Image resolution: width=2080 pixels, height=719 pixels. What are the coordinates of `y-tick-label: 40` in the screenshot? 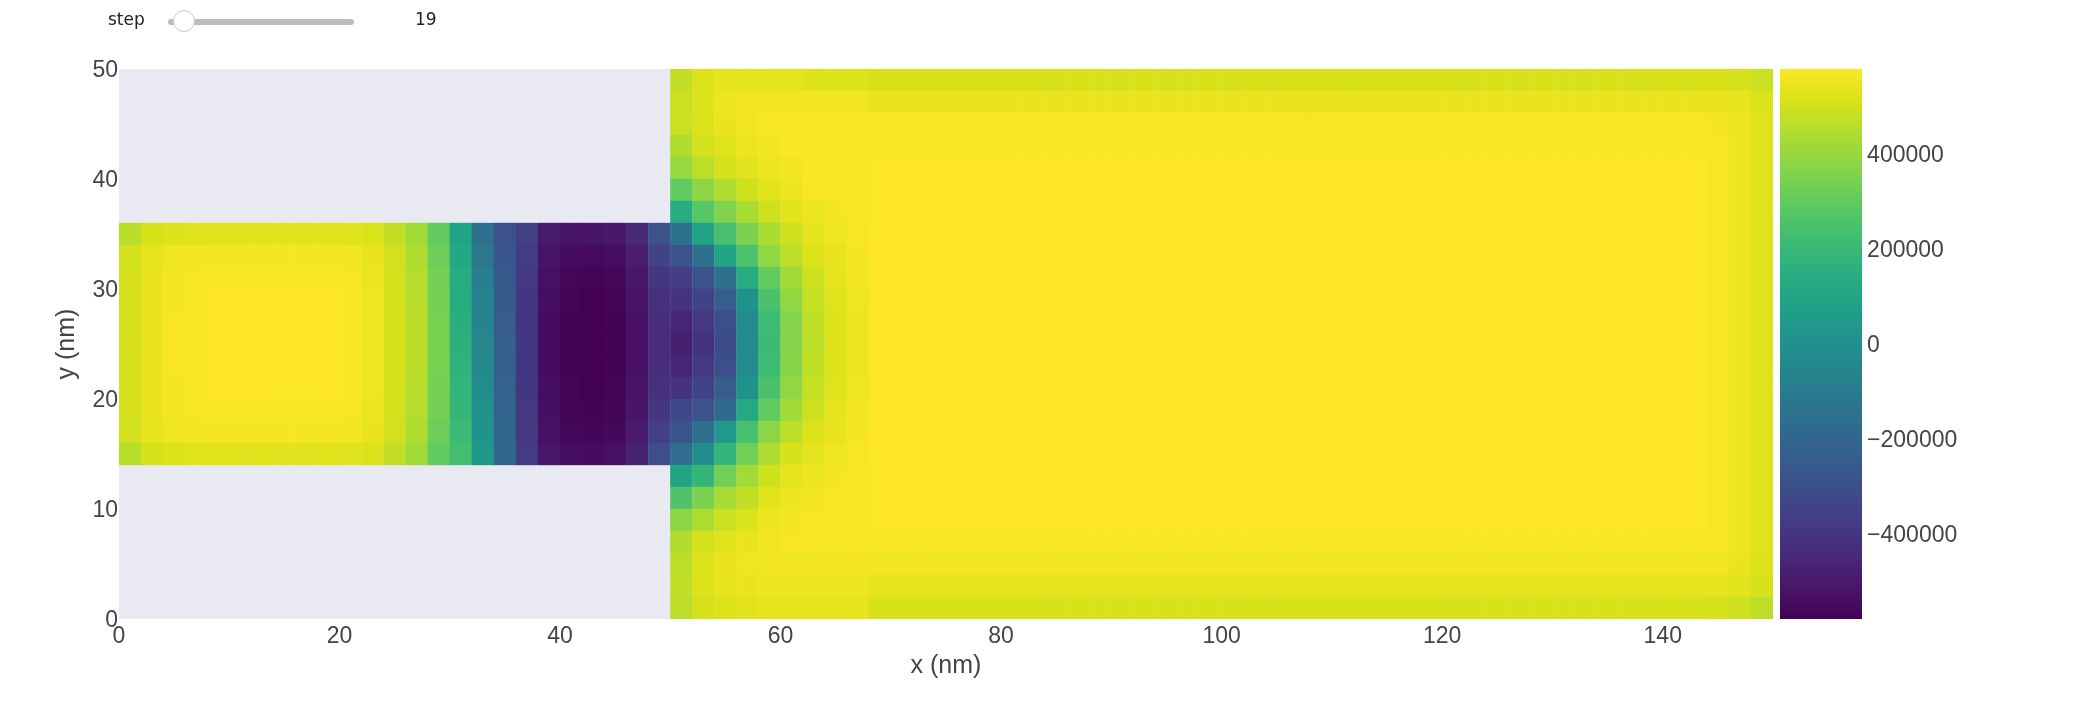 It's located at (105, 179).